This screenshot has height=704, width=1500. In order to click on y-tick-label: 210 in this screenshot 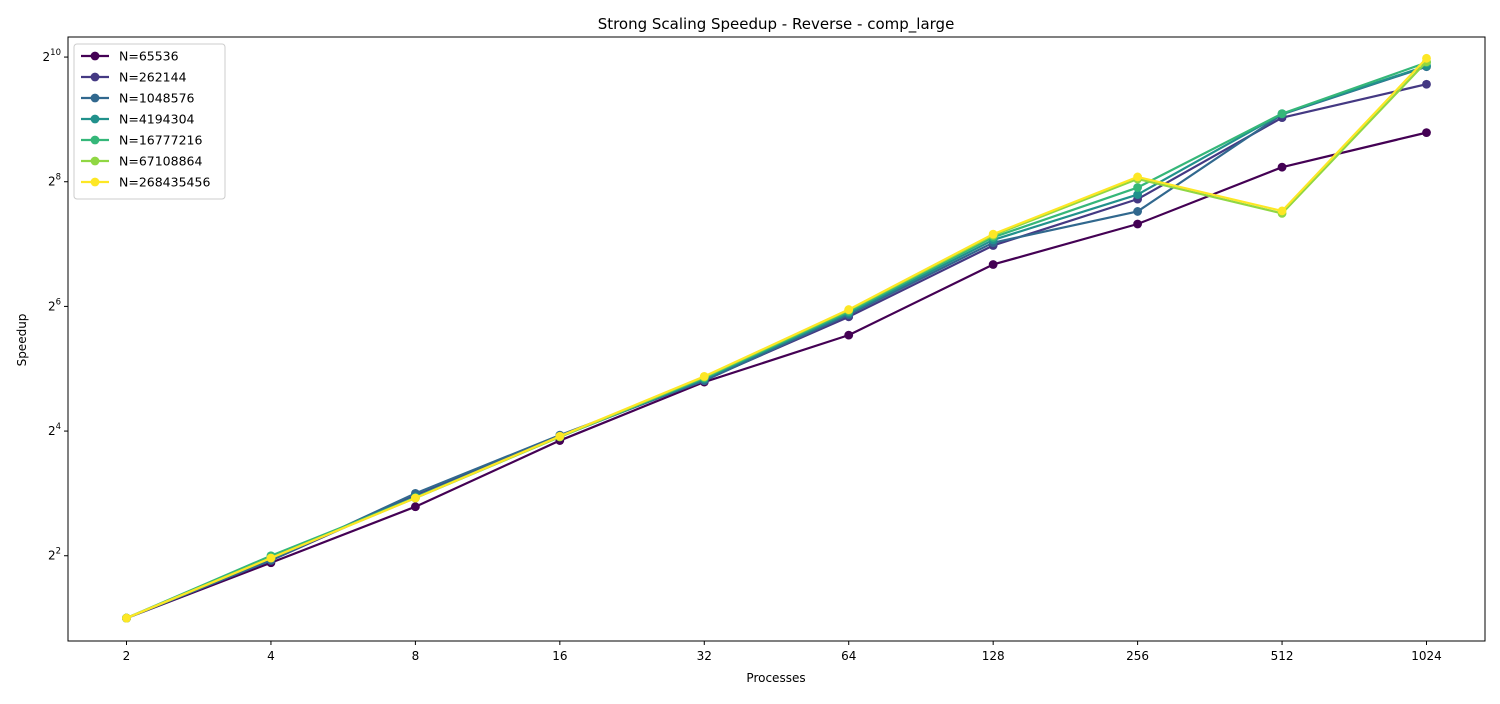, I will do `click(52, 56)`.